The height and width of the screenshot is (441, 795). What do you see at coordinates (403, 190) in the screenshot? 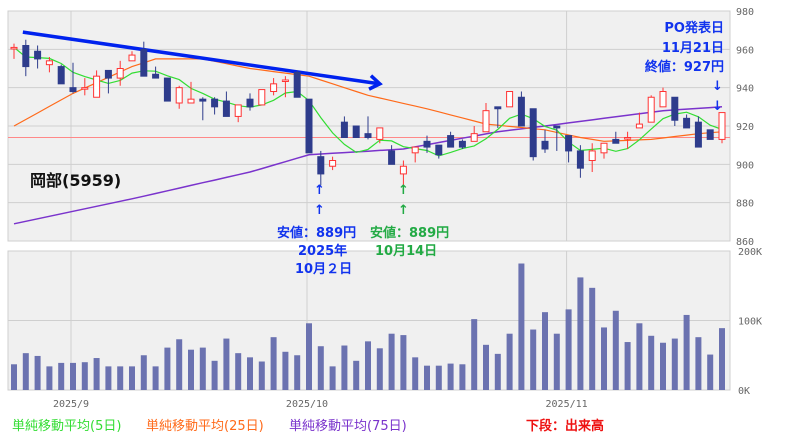
I see `low2-arrow-up-icon: ↑` at bounding box center [403, 190].